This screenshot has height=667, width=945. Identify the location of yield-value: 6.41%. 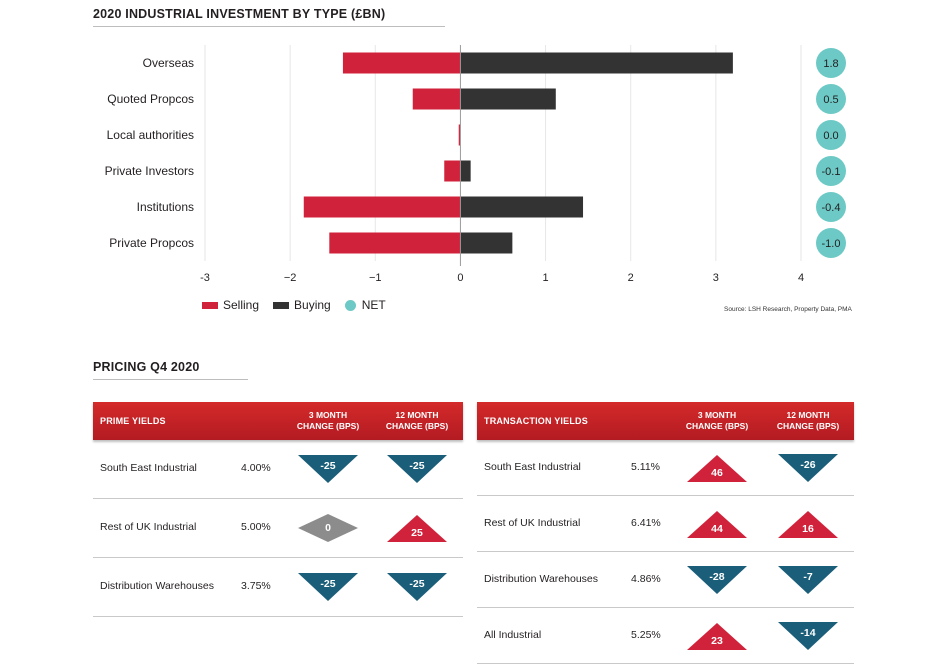
(646, 523).